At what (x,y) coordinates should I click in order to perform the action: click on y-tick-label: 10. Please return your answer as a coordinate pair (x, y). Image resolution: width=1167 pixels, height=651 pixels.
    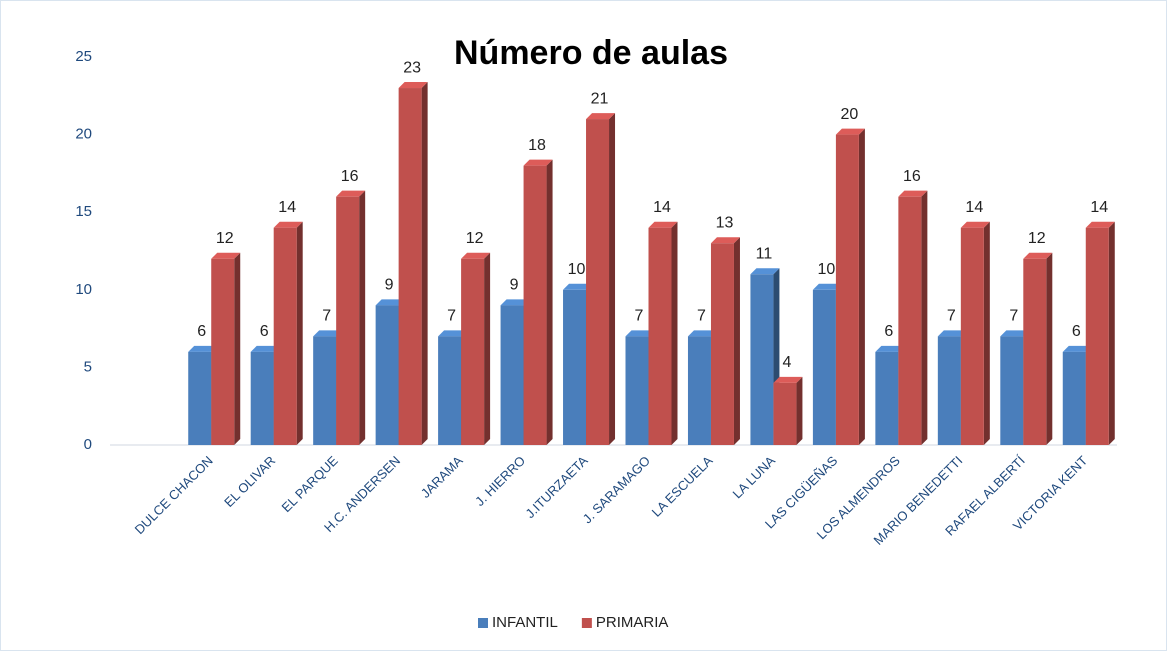
    Looking at the image, I should click on (83, 289).